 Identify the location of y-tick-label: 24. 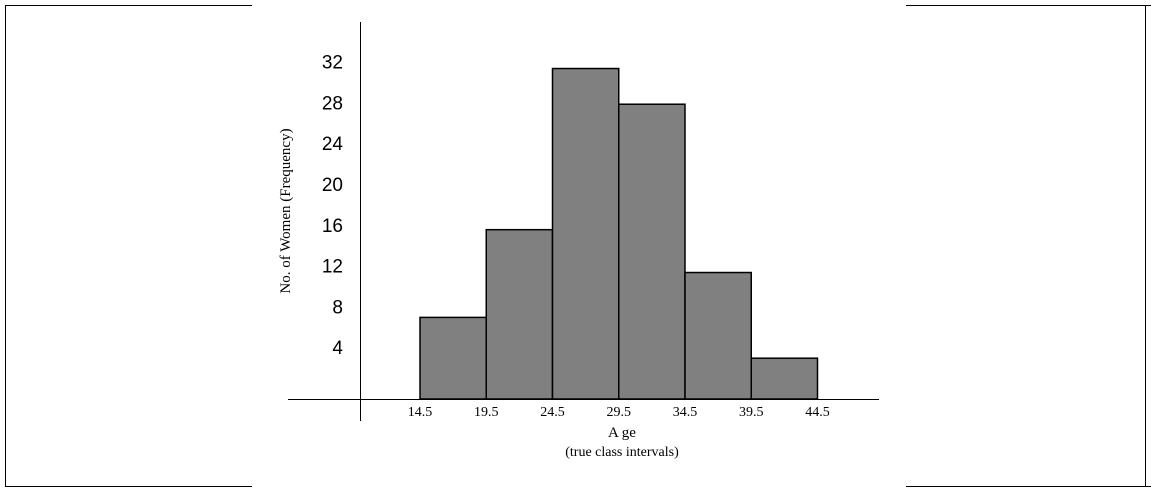
(333, 144).